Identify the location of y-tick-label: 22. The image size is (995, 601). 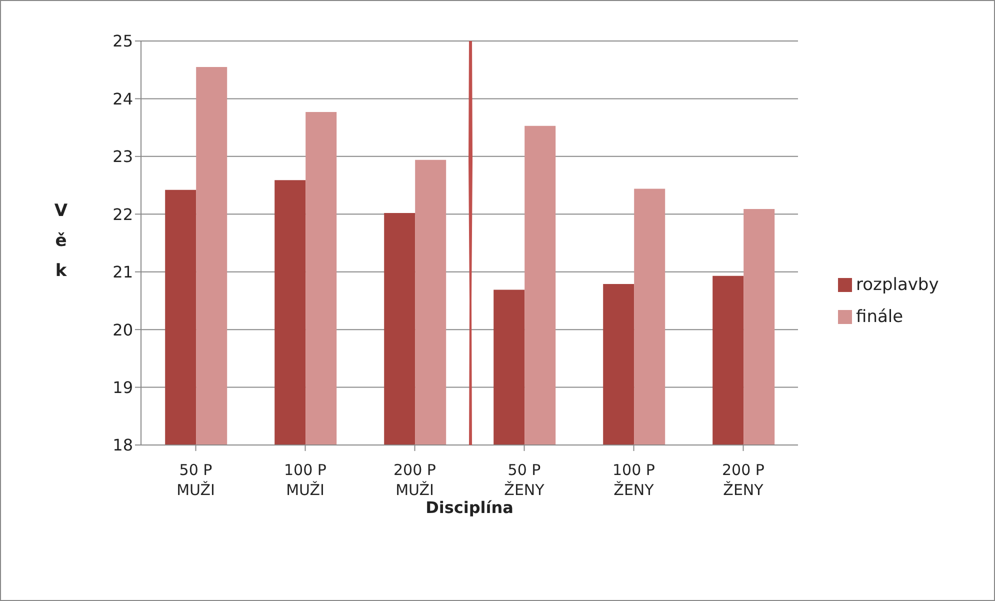
(122, 214).